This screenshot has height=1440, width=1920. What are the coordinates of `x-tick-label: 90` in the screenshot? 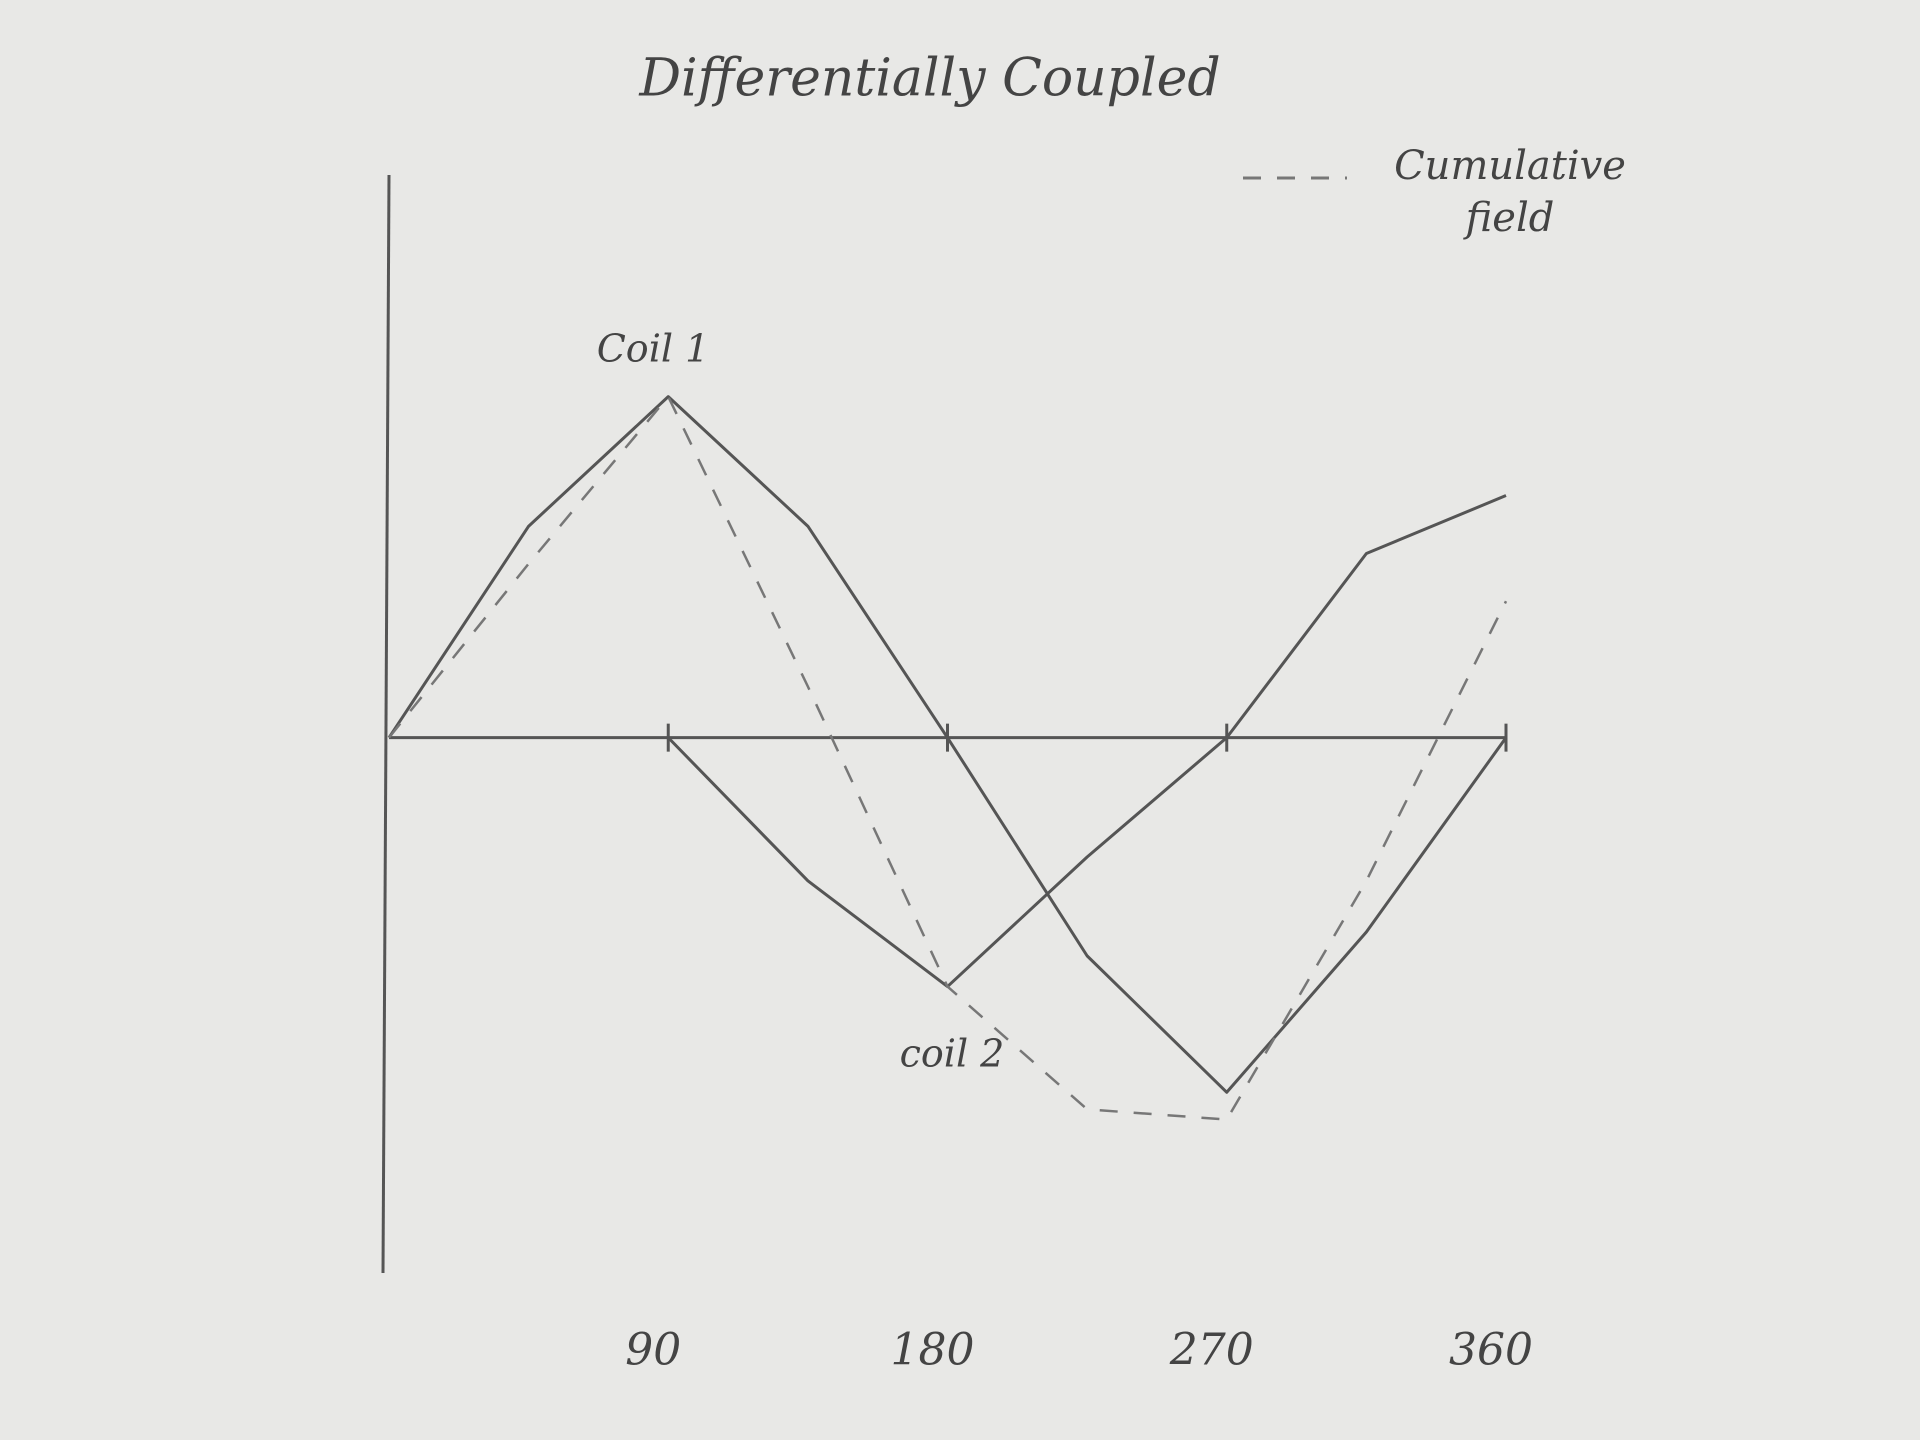 It's located at (653, 1350).